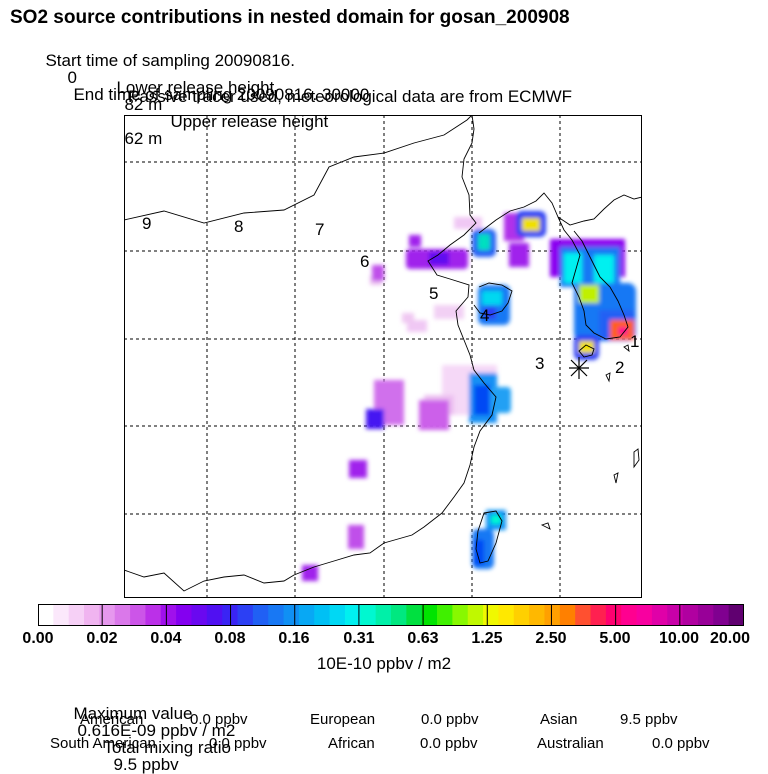 The image size is (768, 774). I want to click on australian-label: Australian, so click(570, 743).